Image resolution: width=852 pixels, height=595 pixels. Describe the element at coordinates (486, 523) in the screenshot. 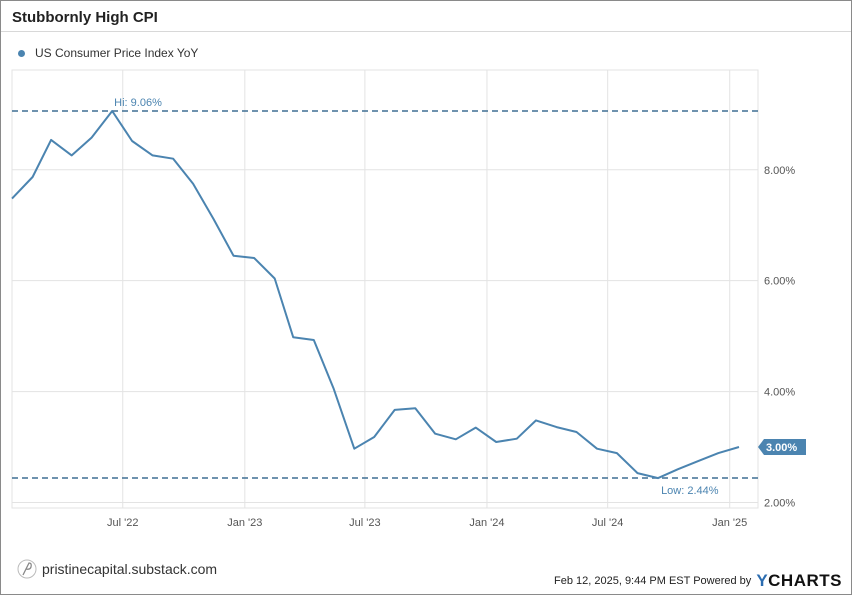

I see `x-tick-label: Jan '24` at that location.